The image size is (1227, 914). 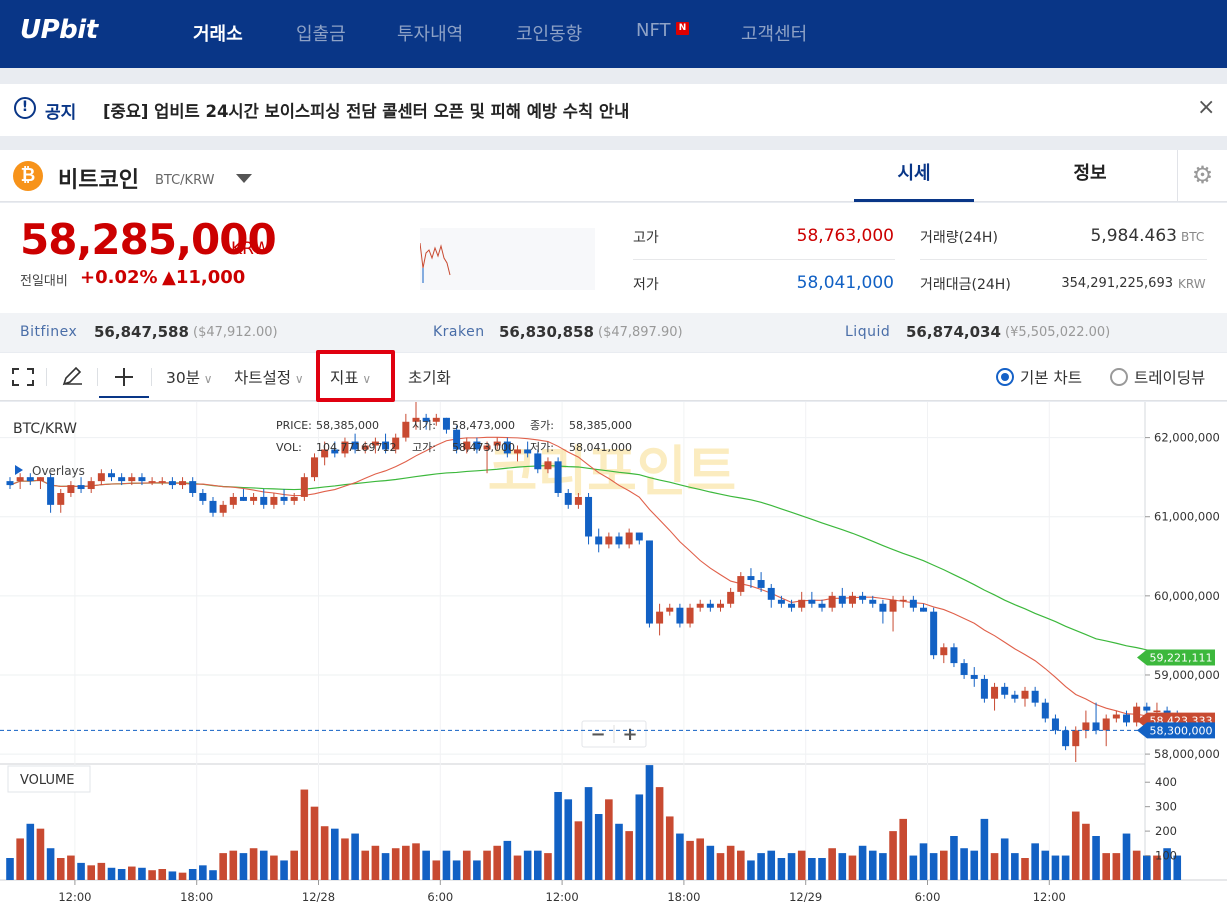 I want to click on nav-exchange: 거래소, so click(x=218, y=34).